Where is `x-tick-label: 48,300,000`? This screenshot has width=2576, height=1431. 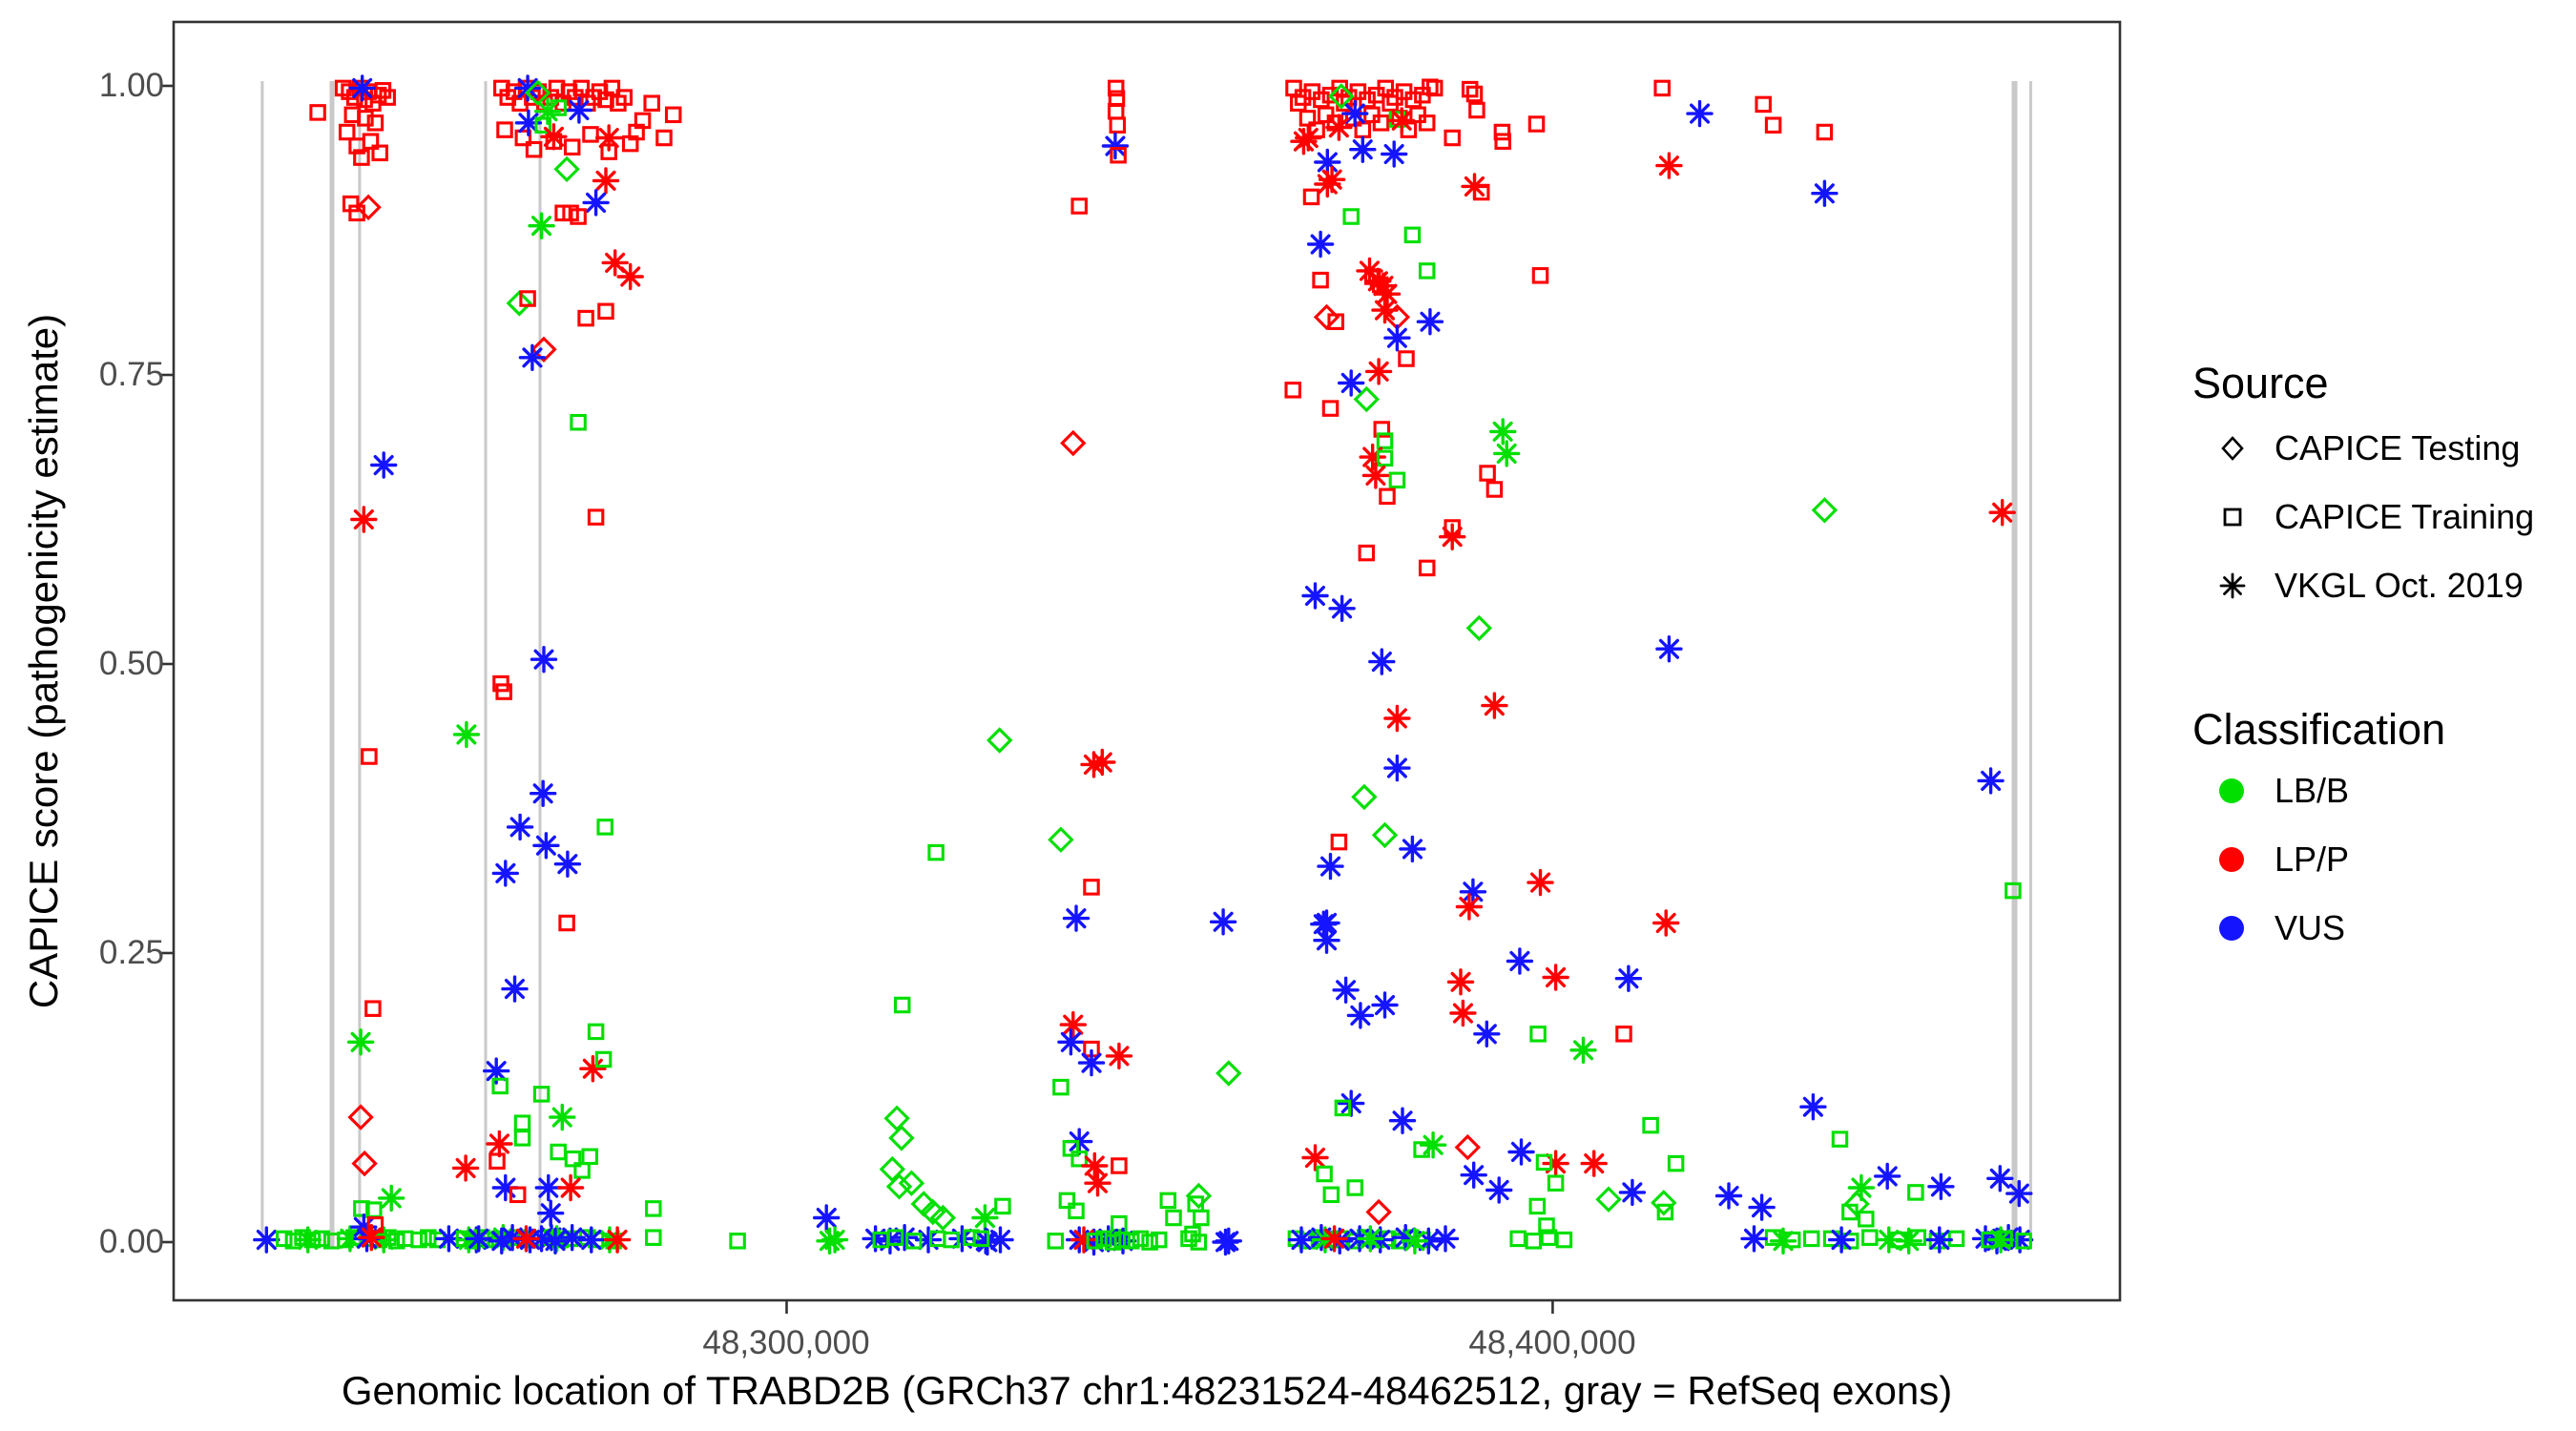
x-tick-label: 48,300,000 is located at coordinates (786, 1342).